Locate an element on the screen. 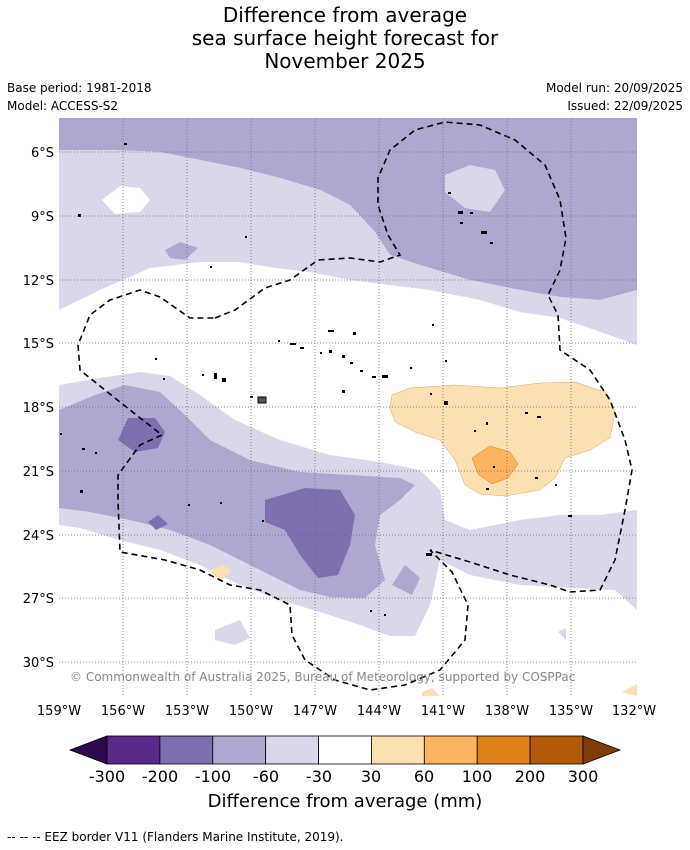  lat-label: 15°S is located at coordinates (38, 344).